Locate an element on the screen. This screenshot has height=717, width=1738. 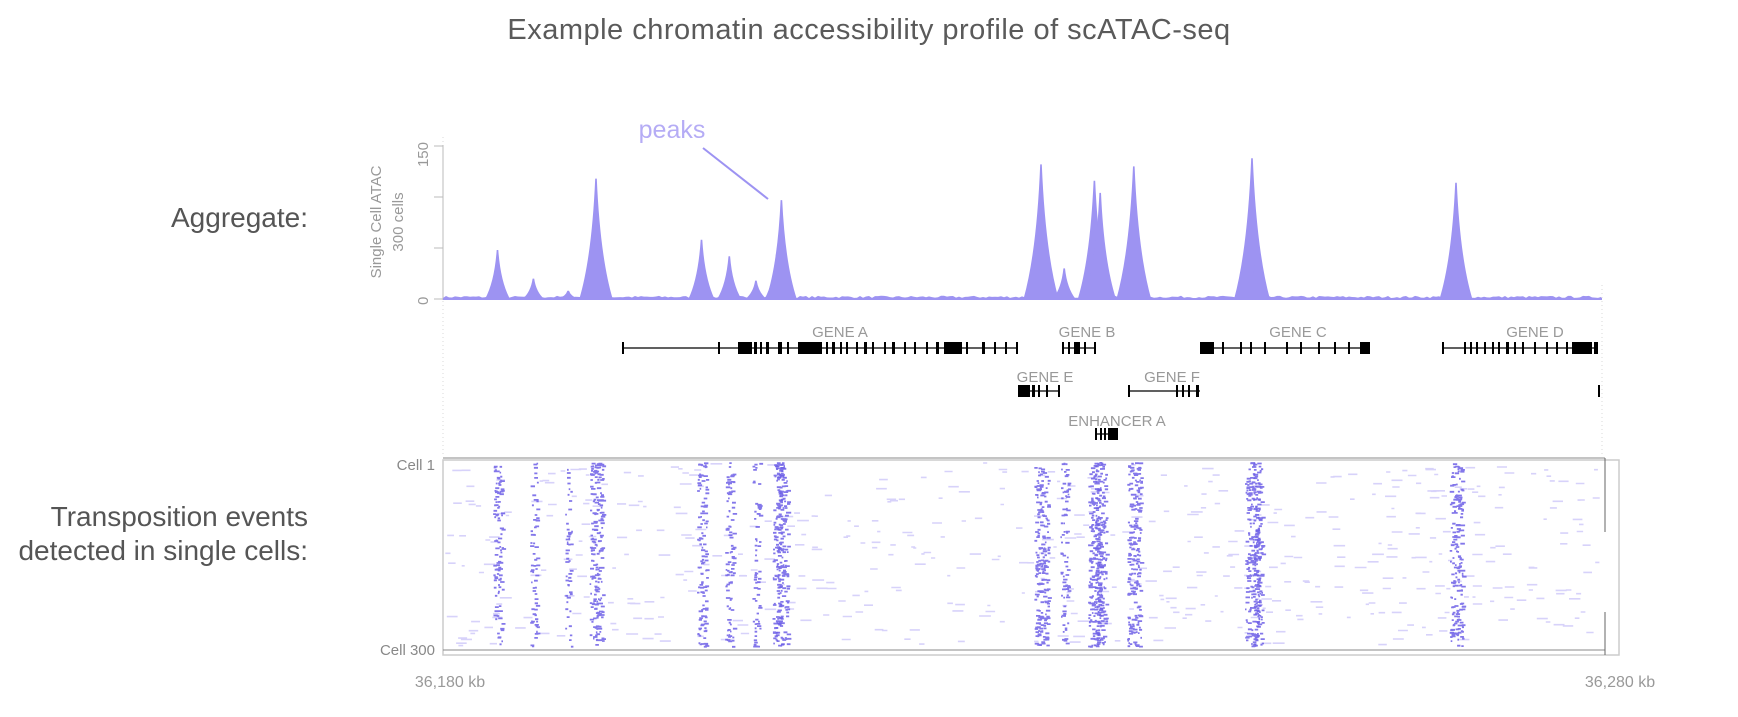
gene-d-label: GENE D is located at coordinates (1535, 332).